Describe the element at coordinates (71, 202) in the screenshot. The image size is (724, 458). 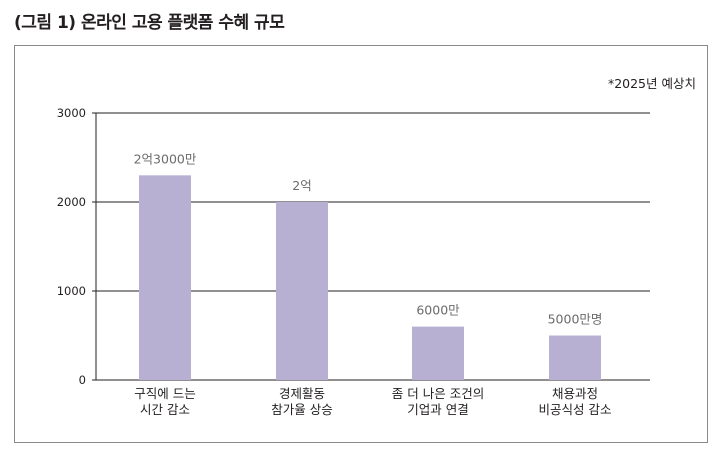
I see `y-tick-label: 2000` at that location.